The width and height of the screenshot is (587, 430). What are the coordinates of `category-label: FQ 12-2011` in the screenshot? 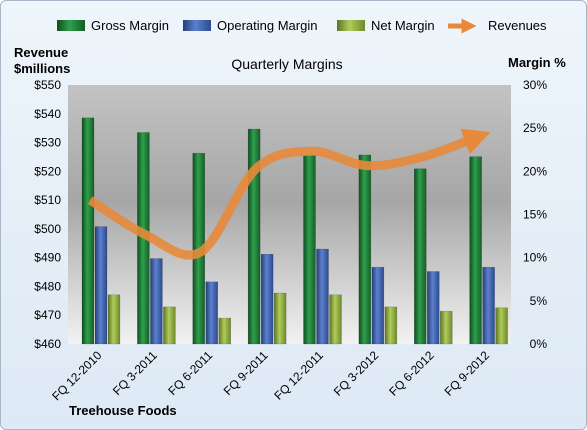 It's located at (298, 375).